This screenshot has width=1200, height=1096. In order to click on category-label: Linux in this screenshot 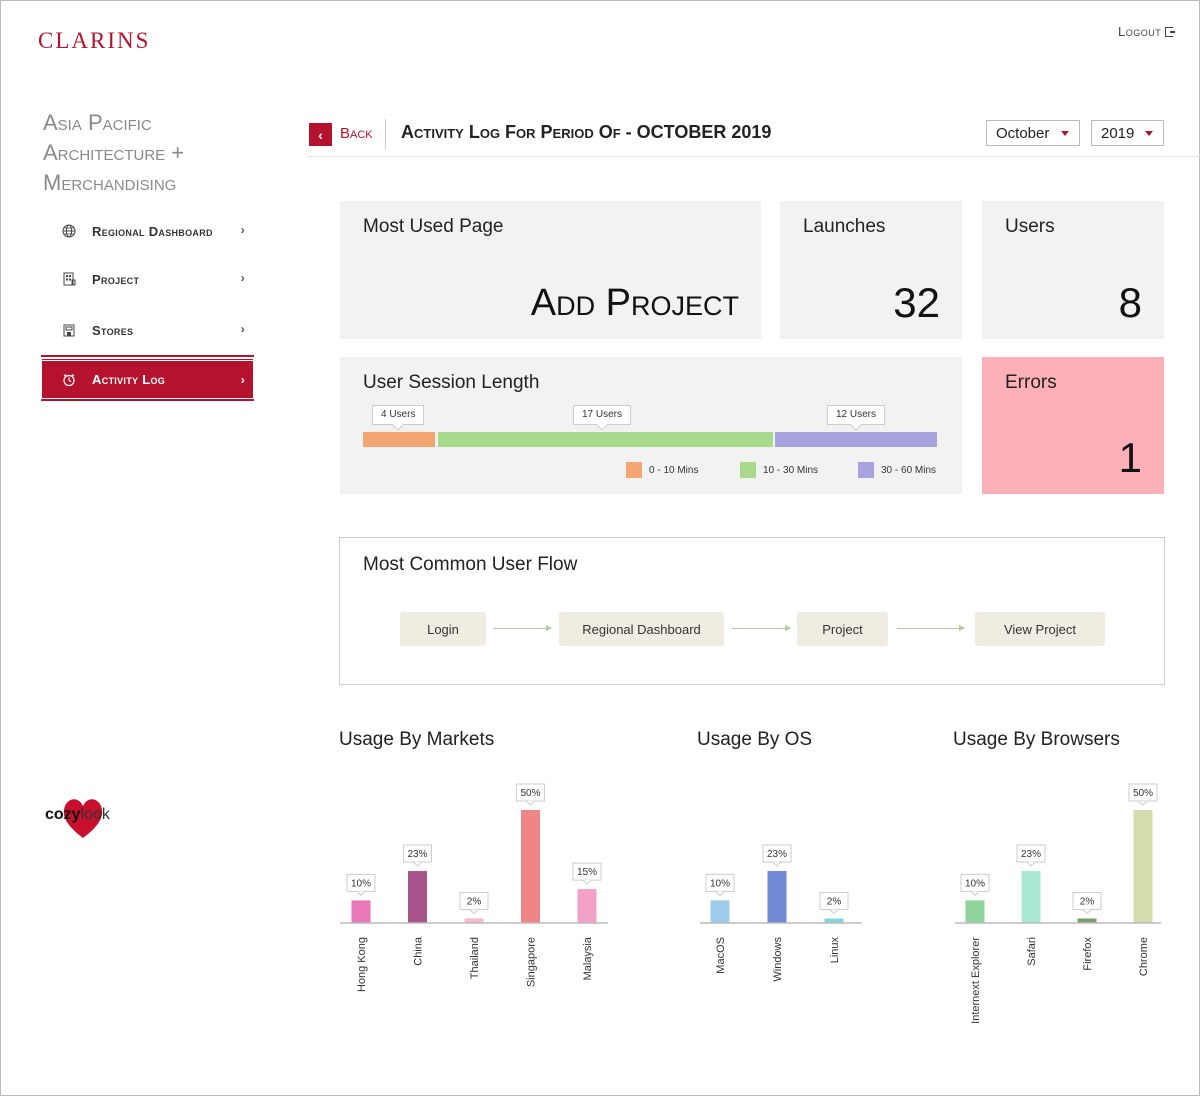, I will do `click(835, 950)`.